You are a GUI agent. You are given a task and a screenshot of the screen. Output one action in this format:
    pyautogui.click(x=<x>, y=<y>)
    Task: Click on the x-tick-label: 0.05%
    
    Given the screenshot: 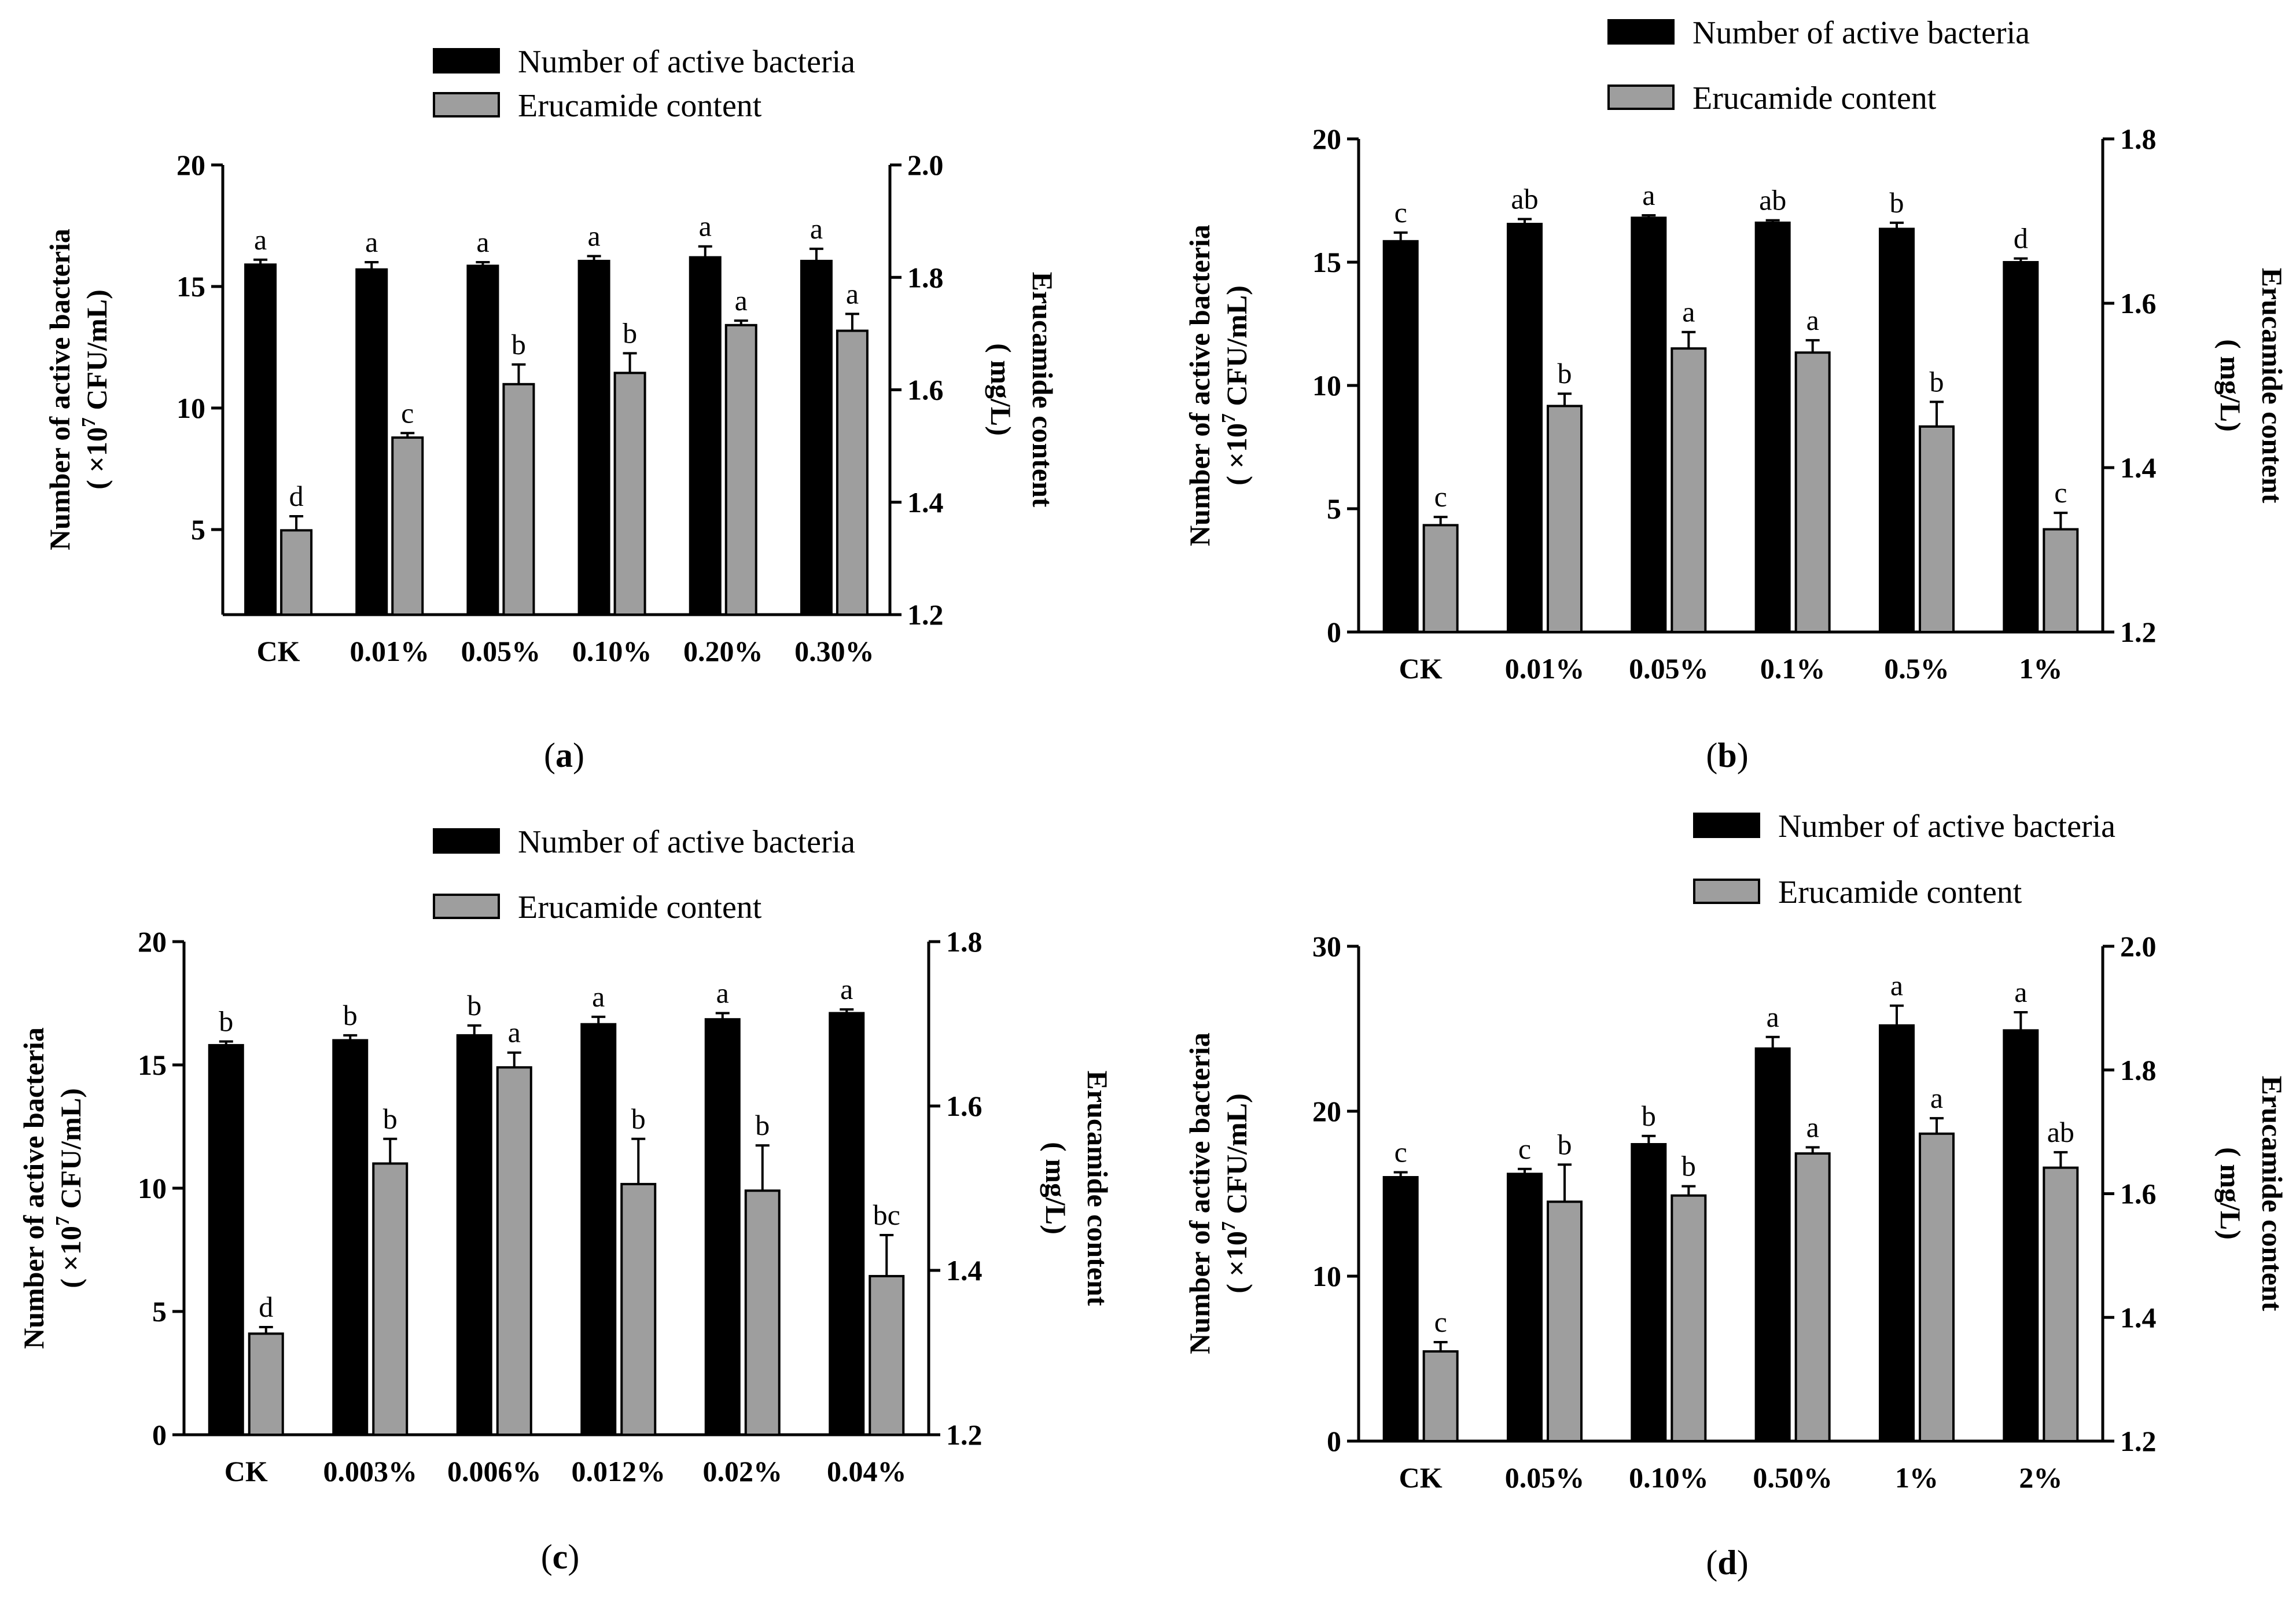 What is the action you would take?
    pyautogui.click(x=1669, y=668)
    